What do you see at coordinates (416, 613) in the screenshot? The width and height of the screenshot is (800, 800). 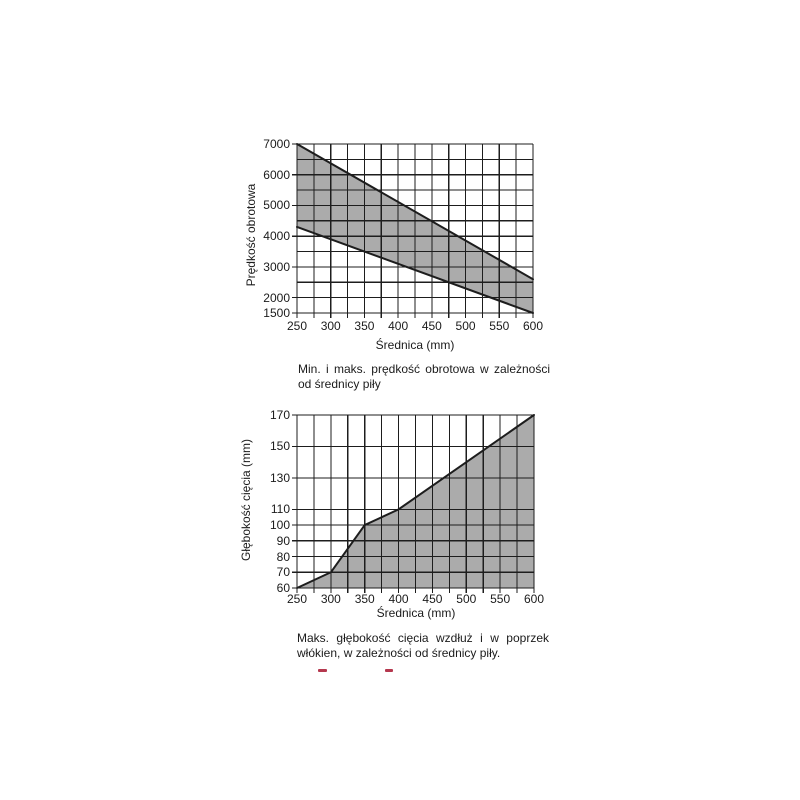 I see `depth-chart-x-axis-title: Średnica (mm)` at bounding box center [416, 613].